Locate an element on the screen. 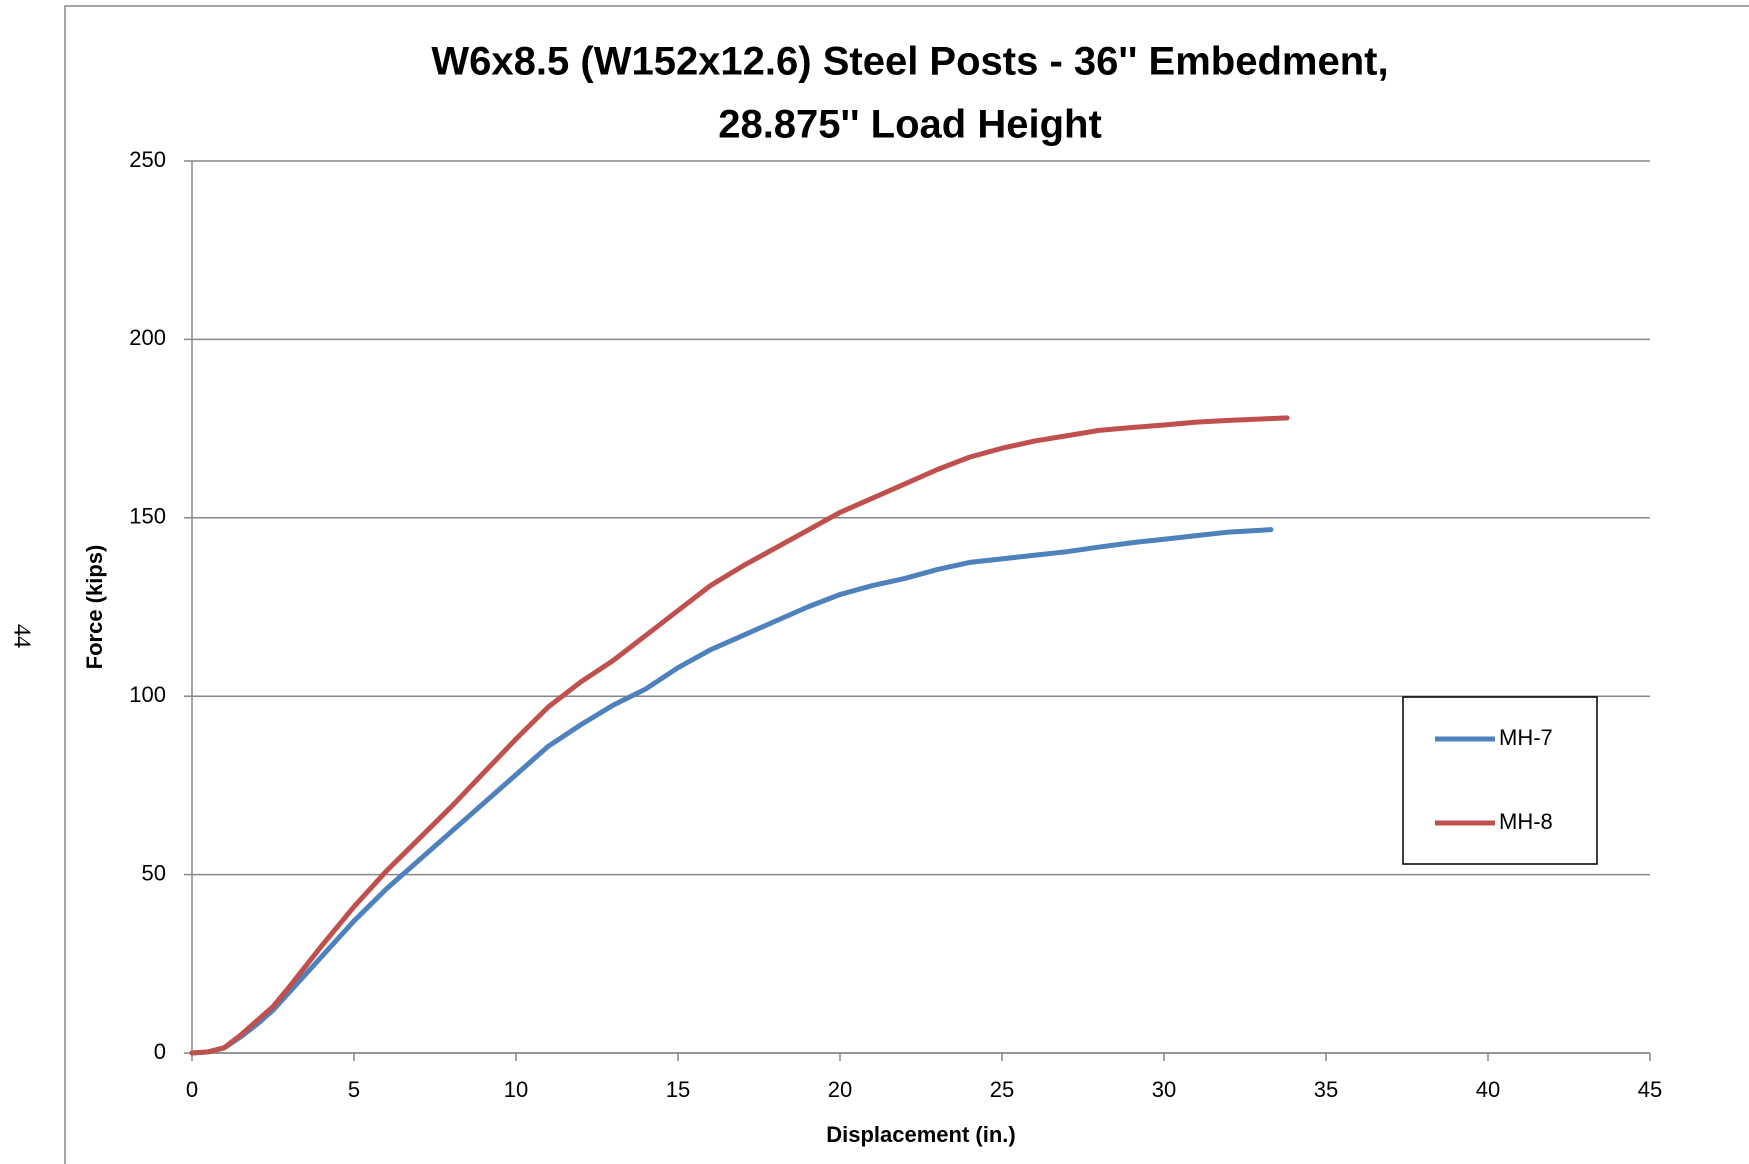  y-tick-label: 50 is located at coordinates (154, 872).